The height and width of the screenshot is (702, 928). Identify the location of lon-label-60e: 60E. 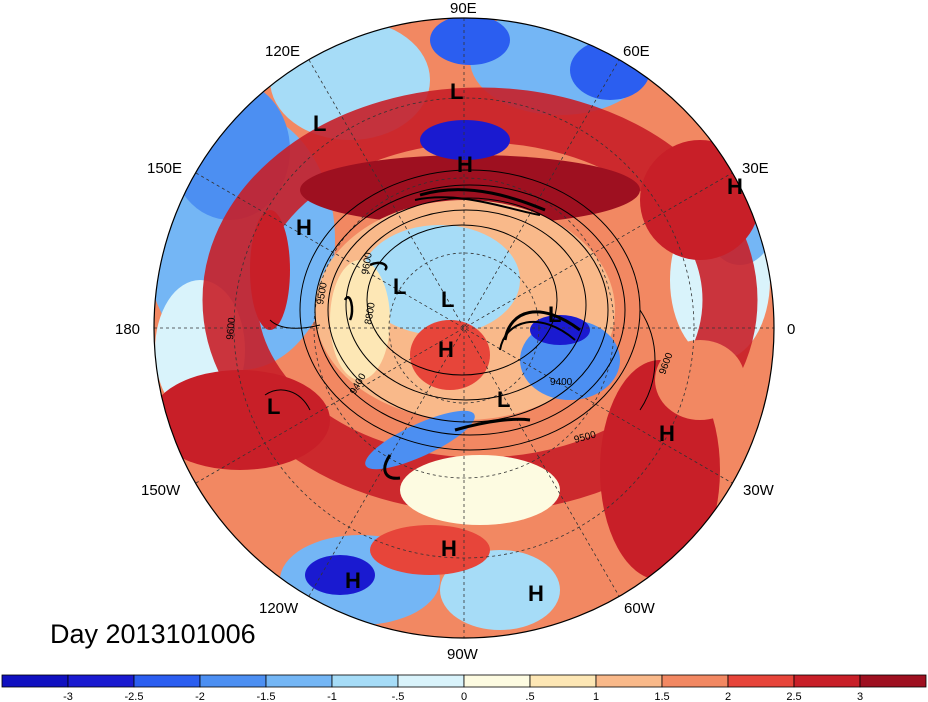
(636, 51).